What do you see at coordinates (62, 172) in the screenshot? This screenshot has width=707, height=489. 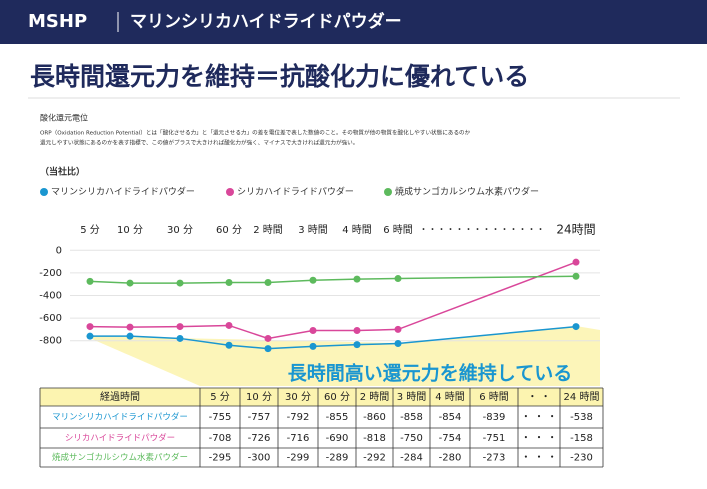 I see `comparison: （当社比）` at bounding box center [62, 172].